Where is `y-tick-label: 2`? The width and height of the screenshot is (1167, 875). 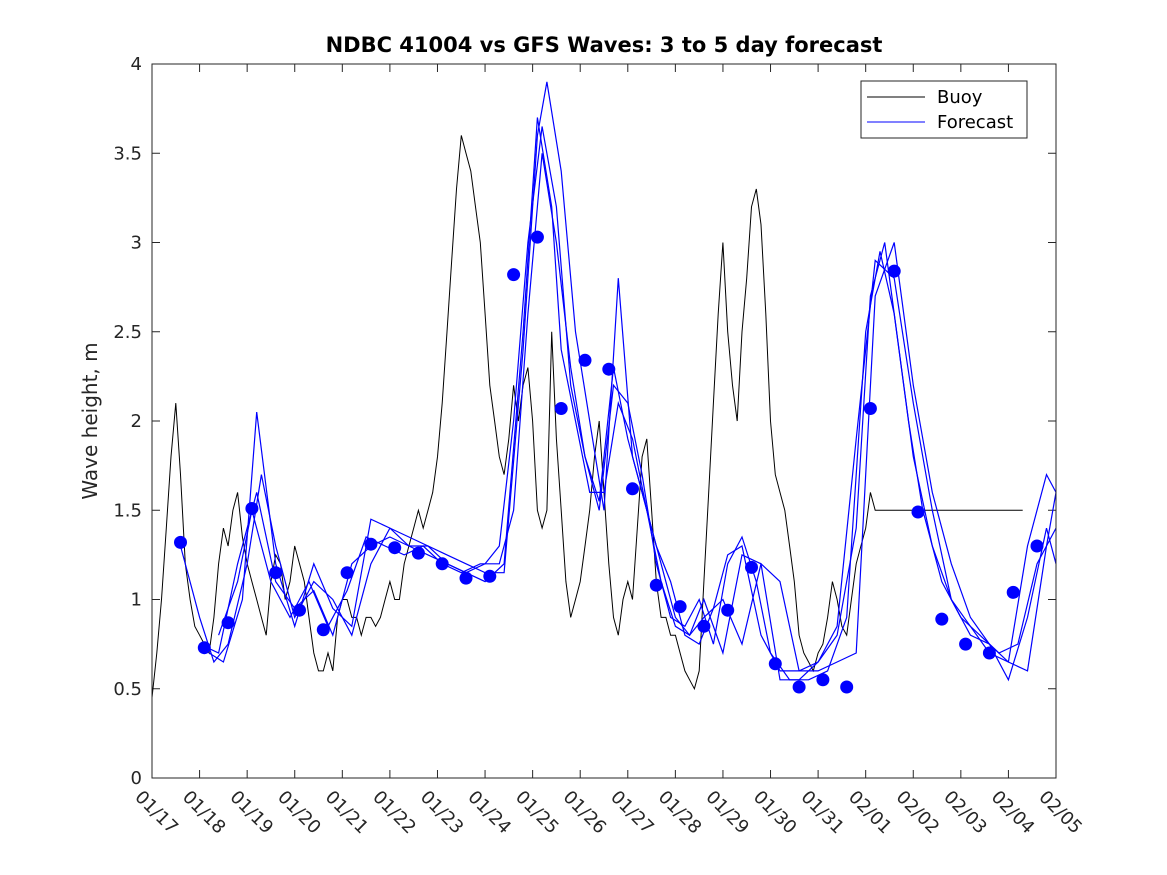
y-tick-label: 2 is located at coordinates (136, 421).